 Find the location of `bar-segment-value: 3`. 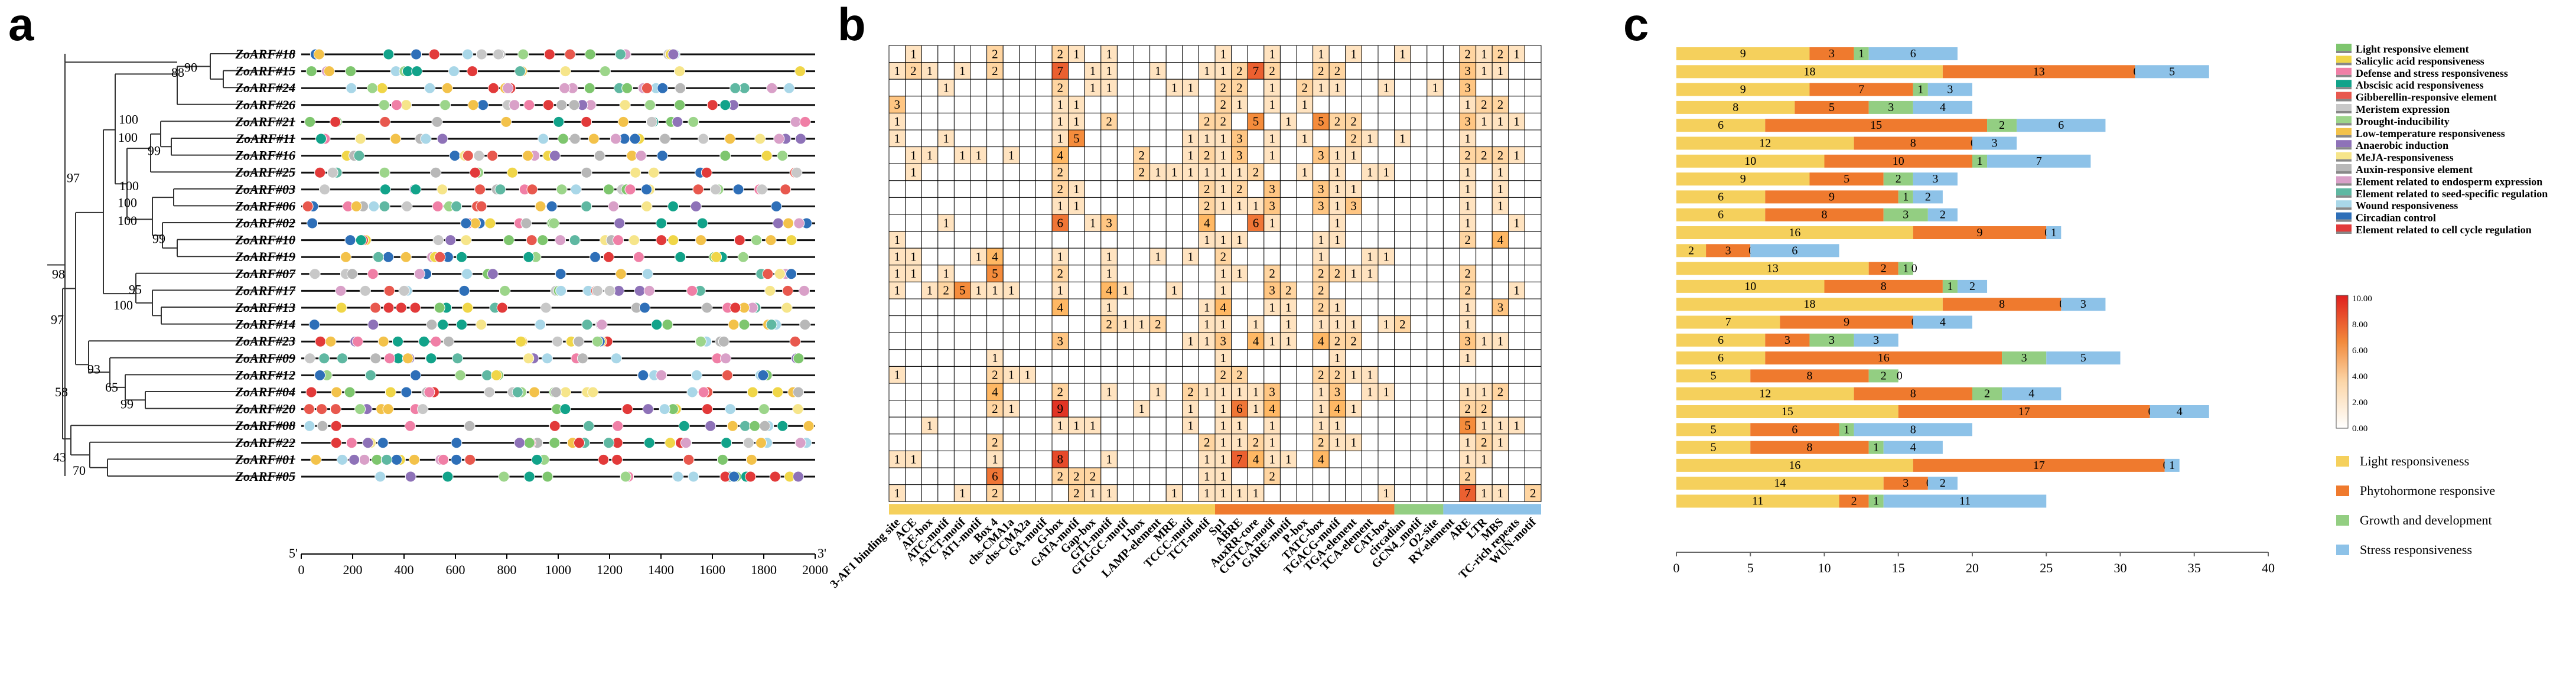

bar-segment-value: 3 is located at coordinates (1935, 178).